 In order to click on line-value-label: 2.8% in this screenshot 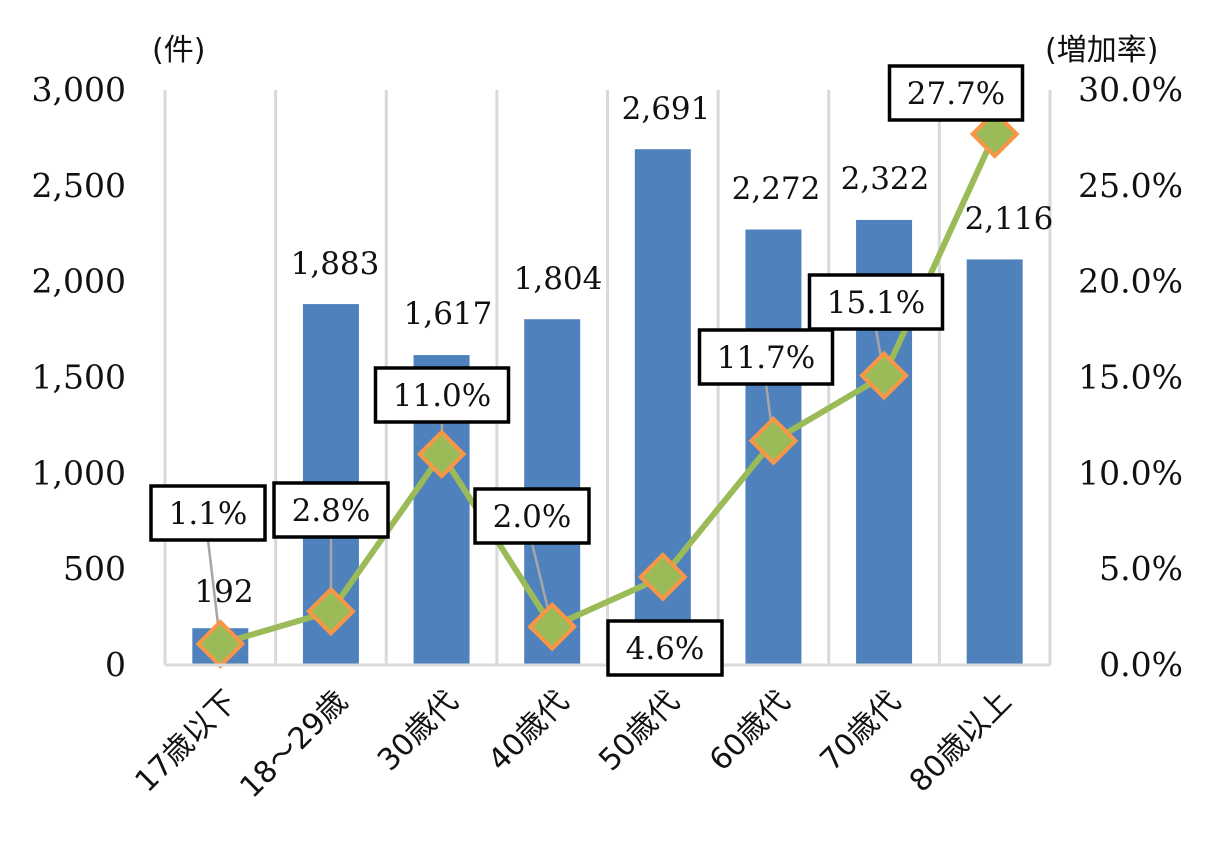, I will do `click(331, 511)`.